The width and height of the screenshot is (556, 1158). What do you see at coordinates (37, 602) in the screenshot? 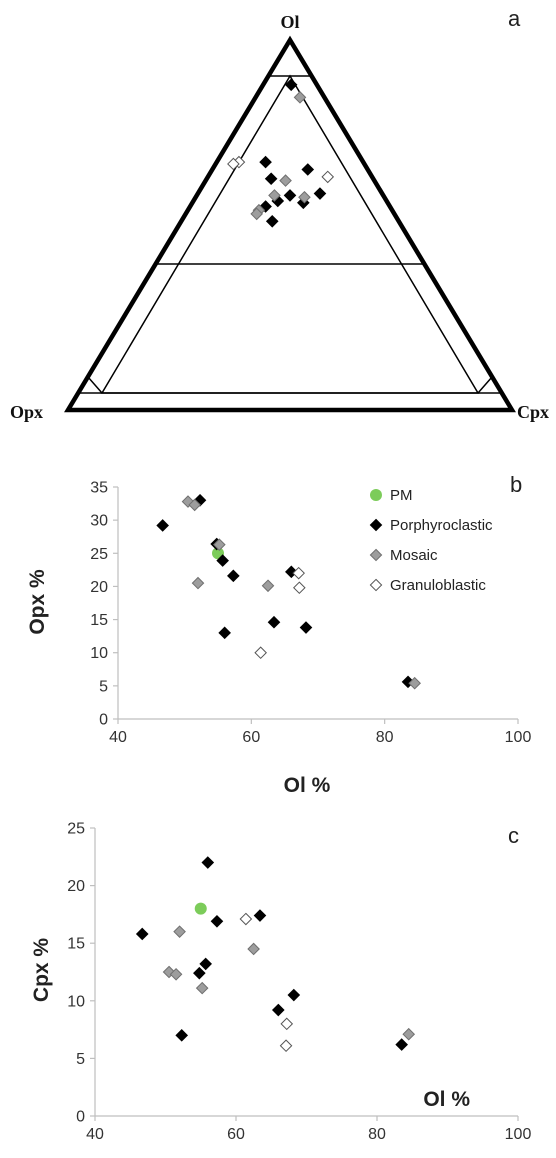
I see `opx-chart-y-axis-title: Opx %` at bounding box center [37, 602].